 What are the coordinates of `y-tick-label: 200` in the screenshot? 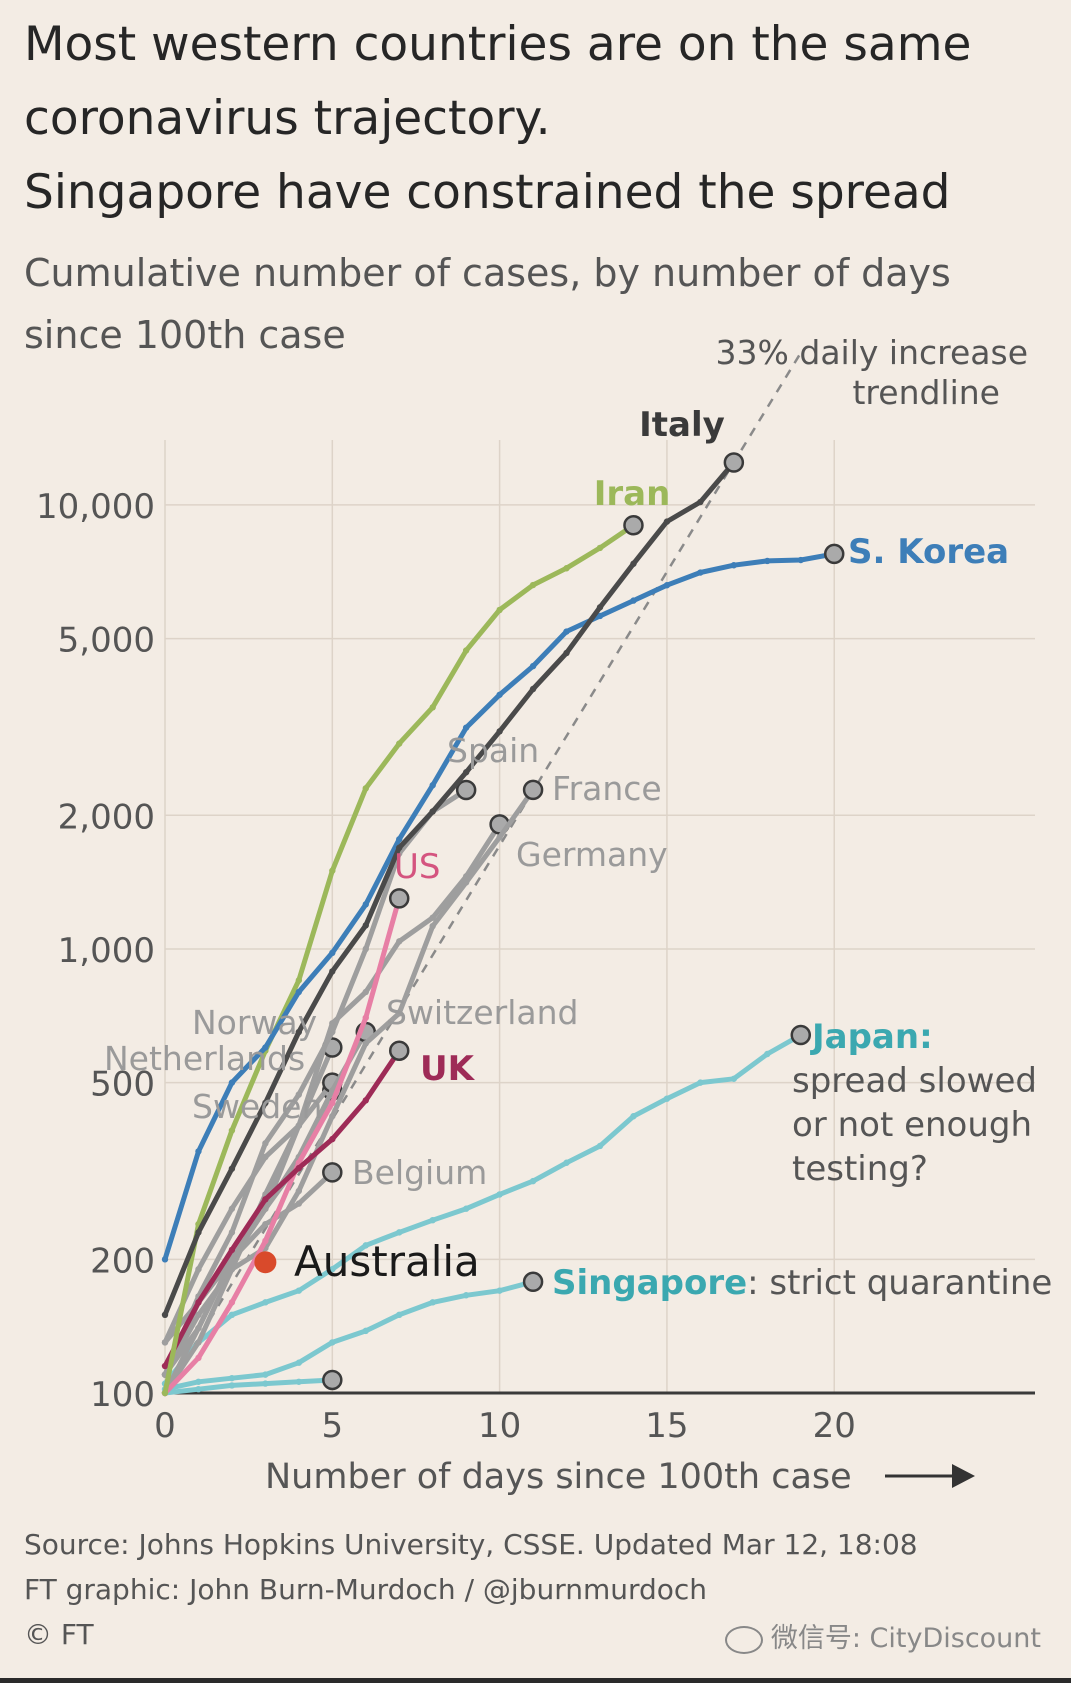 It's located at (122, 1261).